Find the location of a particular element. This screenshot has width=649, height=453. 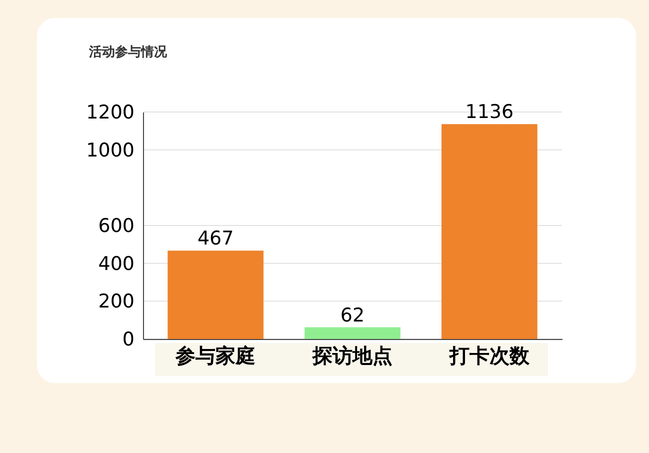

y-tick-label: 1000 is located at coordinates (110, 150).